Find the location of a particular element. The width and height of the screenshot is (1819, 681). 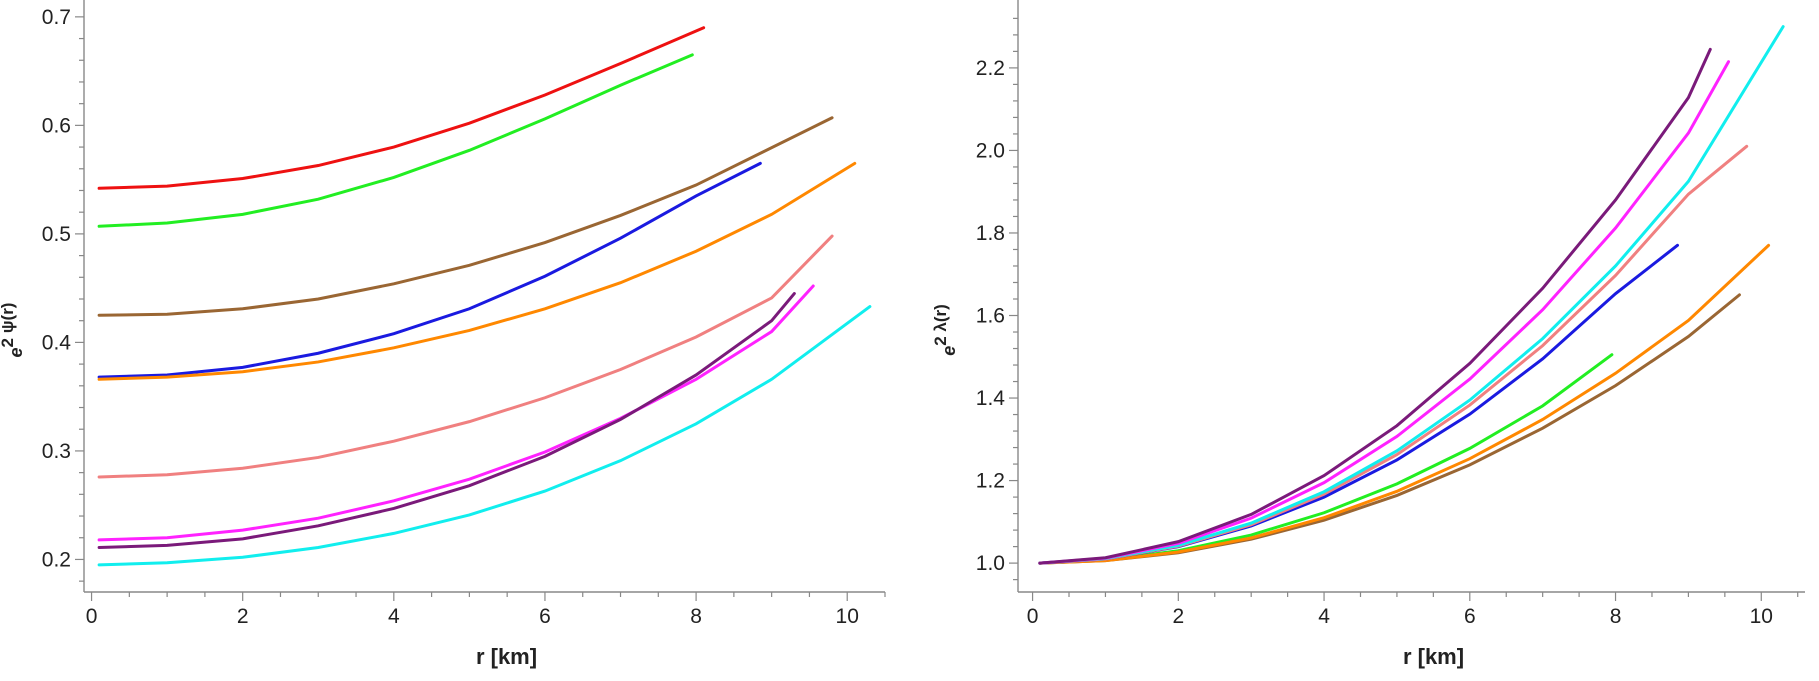

y-tick-label: 1.0 is located at coordinates (990, 563).